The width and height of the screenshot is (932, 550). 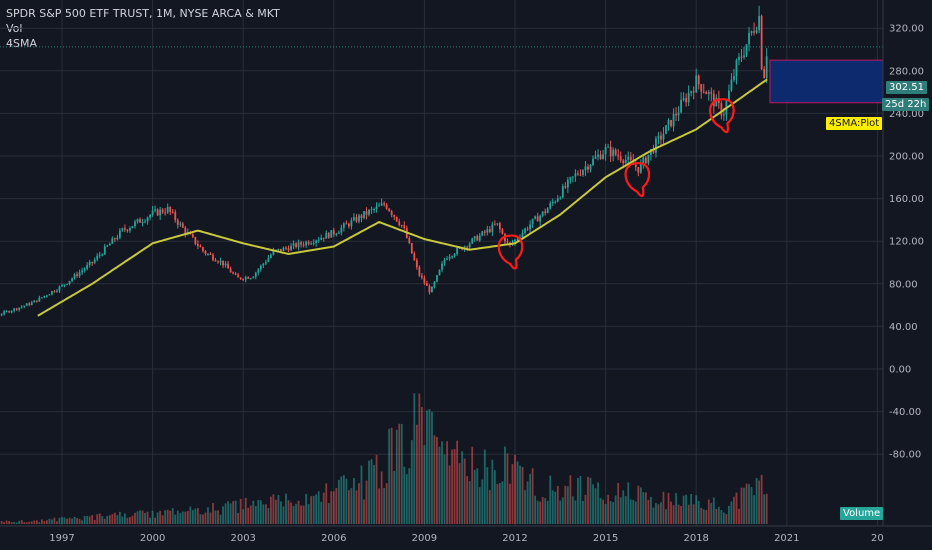 I want to click on target-box, so click(x=826, y=81).